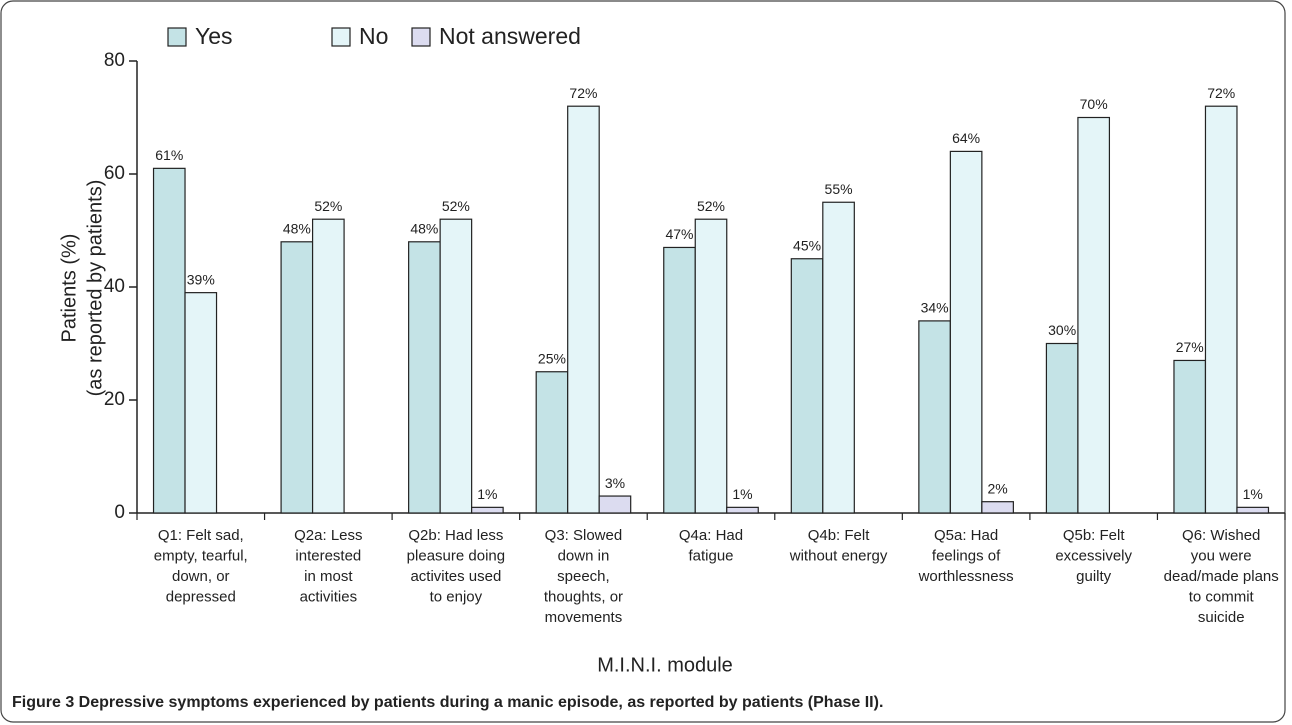 Image resolution: width=1292 pixels, height=725 pixels. What do you see at coordinates (373, 36) in the screenshot?
I see `legend-label: No` at bounding box center [373, 36].